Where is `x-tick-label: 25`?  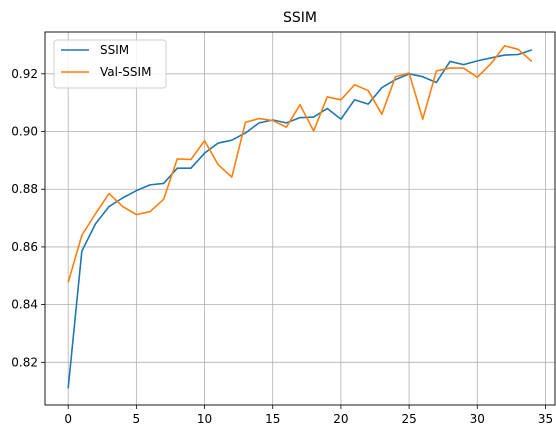
x-tick-label: 25 is located at coordinates (408, 419).